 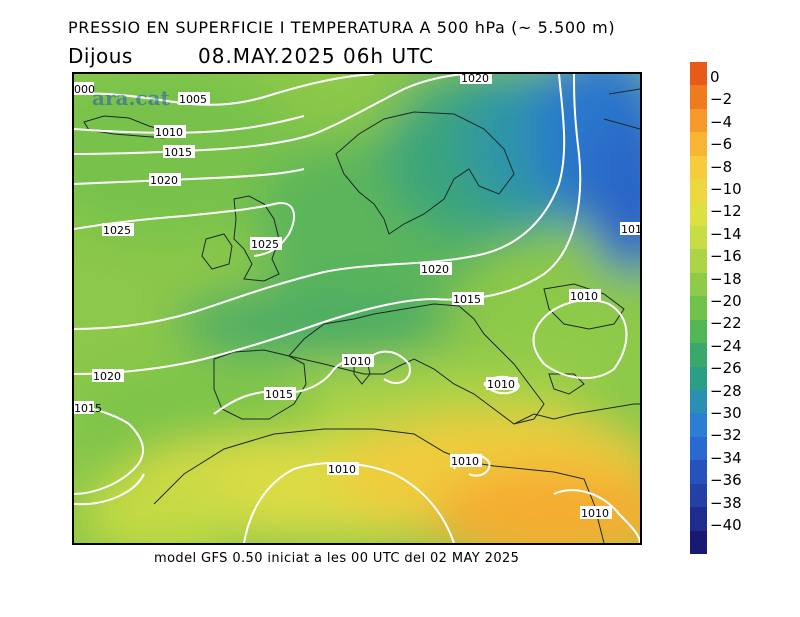 I want to click on colorbar-label: −14, so click(x=726, y=233).